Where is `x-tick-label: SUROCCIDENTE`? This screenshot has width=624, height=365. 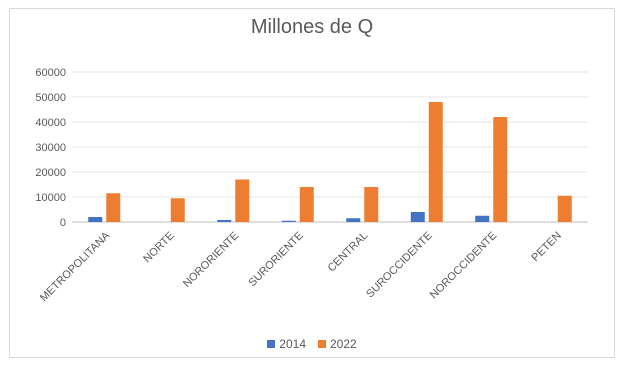 x-tick-label: SUROCCIDENTE is located at coordinates (399, 265).